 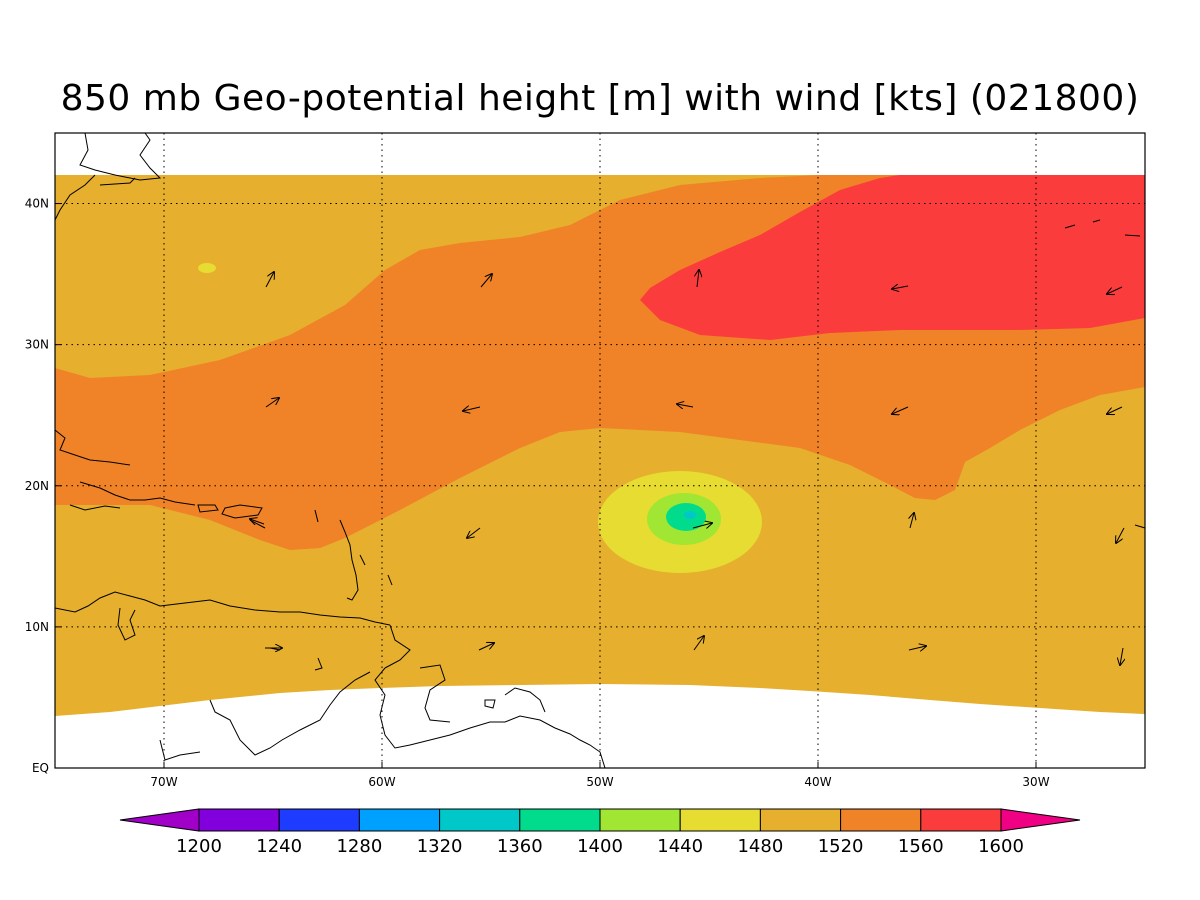 What do you see at coordinates (199, 846) in the screenshot?
I see `colorbar-level-label: 1200` at bounding box center [199, 846].